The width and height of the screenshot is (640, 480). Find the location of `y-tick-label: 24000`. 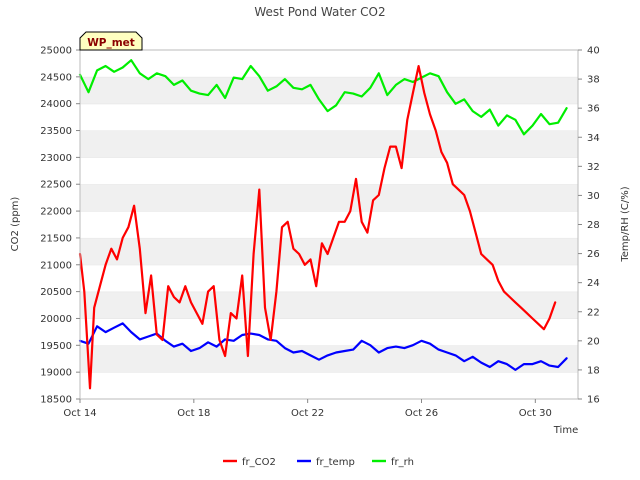

y-tick-label: 24000 is located at coordinates (56, 104).